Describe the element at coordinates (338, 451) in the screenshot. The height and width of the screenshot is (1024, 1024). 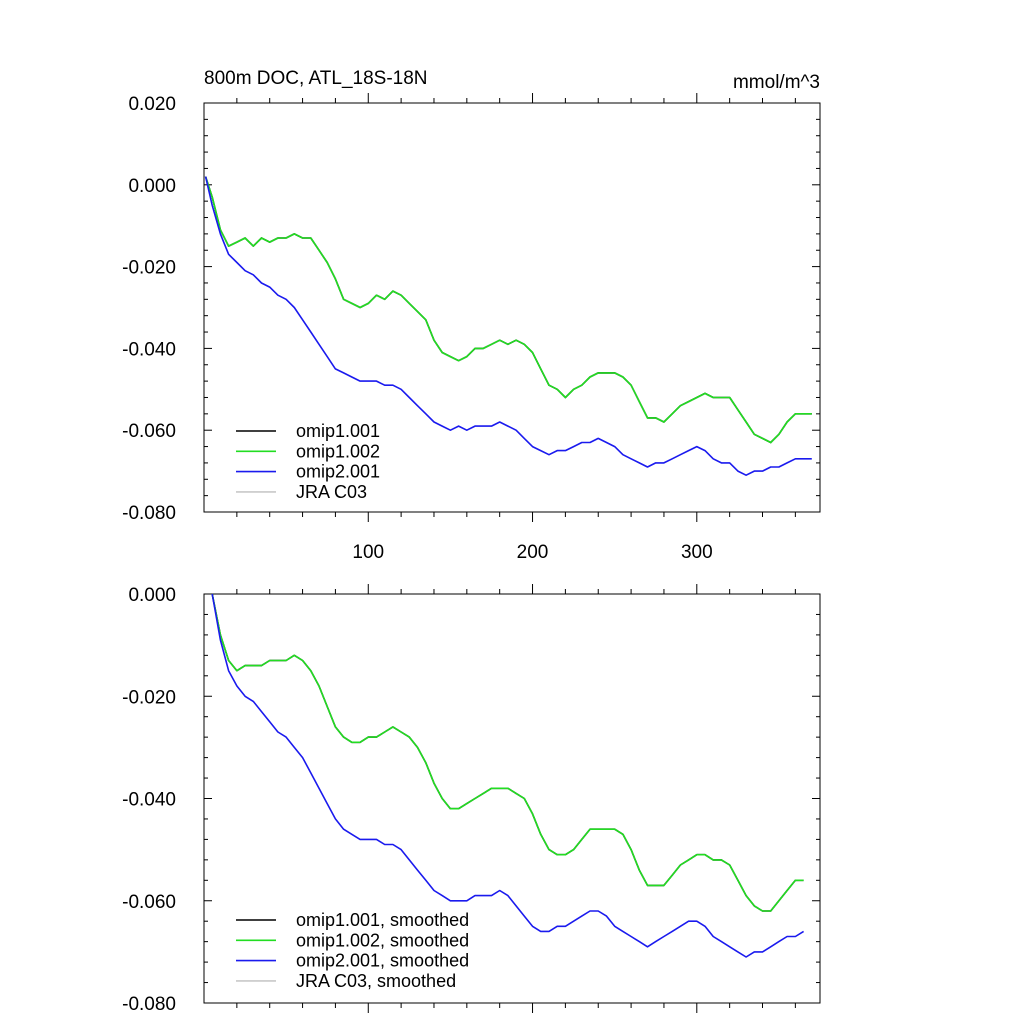
I see `legend-label: omip1.002` at that location.